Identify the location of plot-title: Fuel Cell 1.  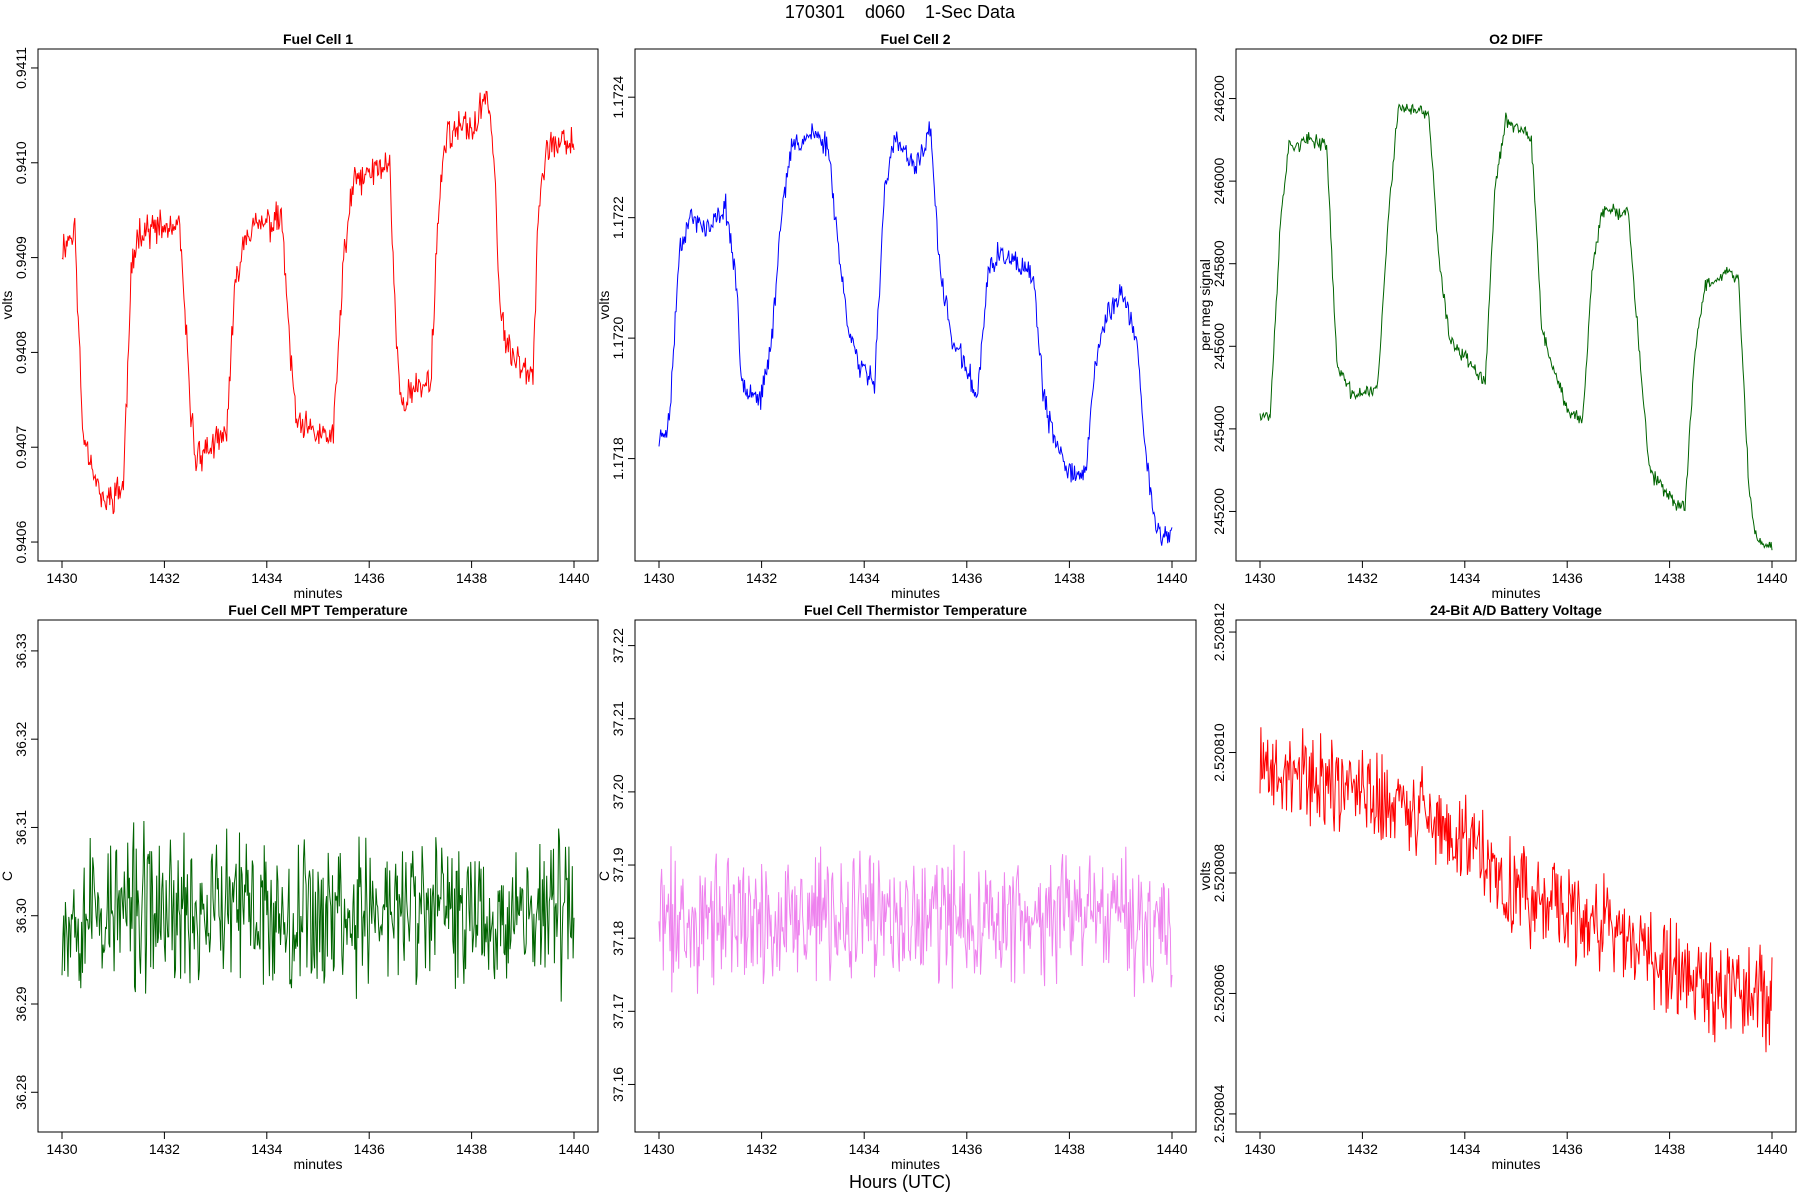
(318, 39).